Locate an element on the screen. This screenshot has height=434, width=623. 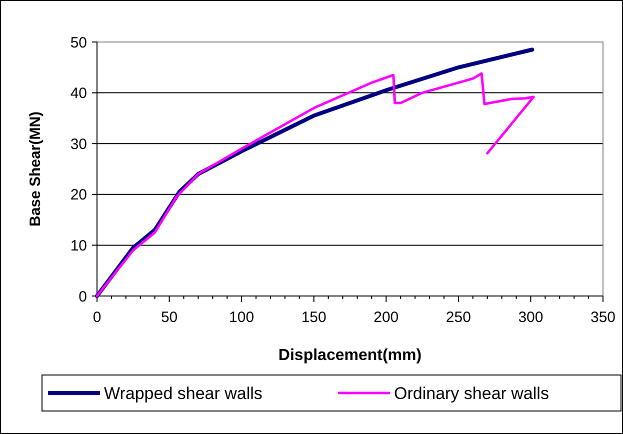
y-tick-label: 0 is located at coordinates (82, 297).